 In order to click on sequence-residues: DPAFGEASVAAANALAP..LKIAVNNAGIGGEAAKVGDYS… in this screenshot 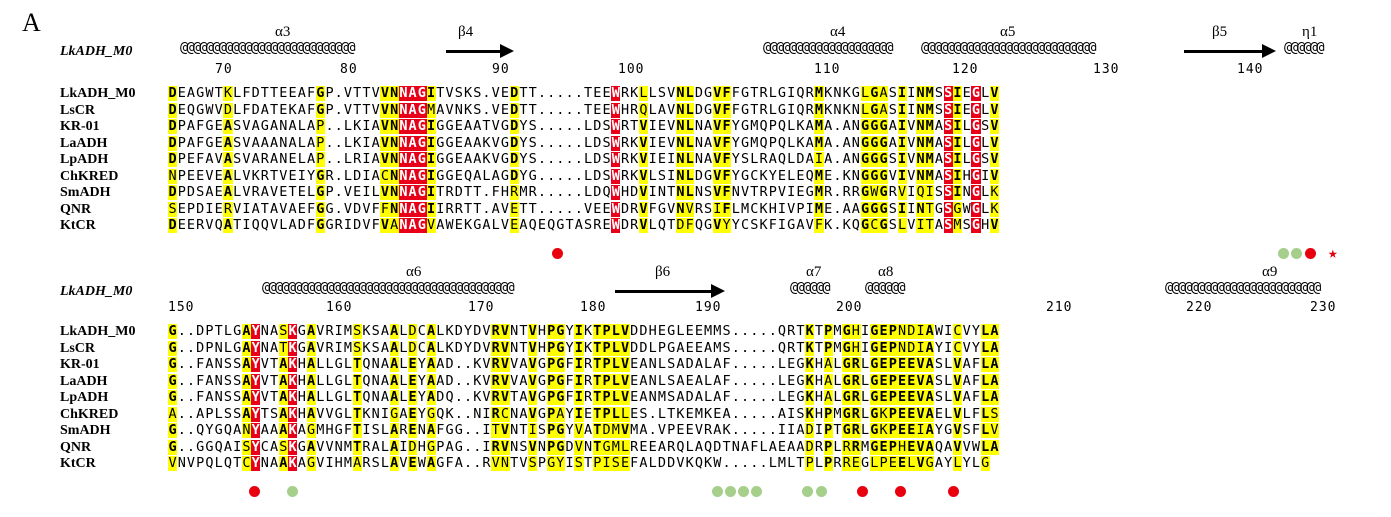, I will do `click(584, 142)`.